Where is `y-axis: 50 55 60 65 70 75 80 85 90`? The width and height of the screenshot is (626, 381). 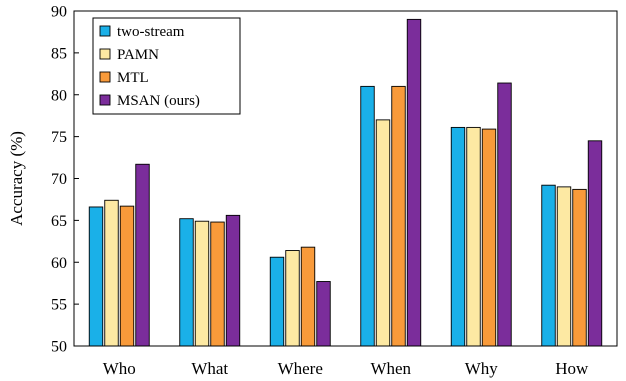 y-axis: 50 55 60 65 70 75 80 85 90 is located at coordinates (65, 180).